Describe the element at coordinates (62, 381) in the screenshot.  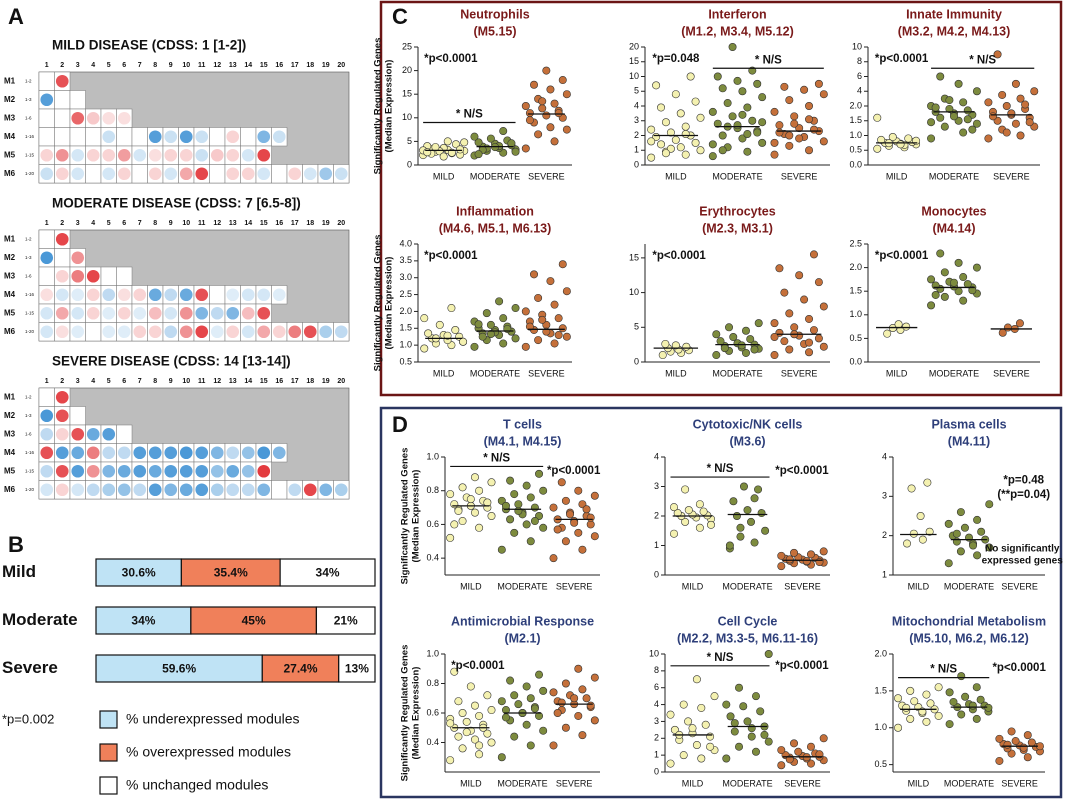
I see `map-column-label: 2` at that location.